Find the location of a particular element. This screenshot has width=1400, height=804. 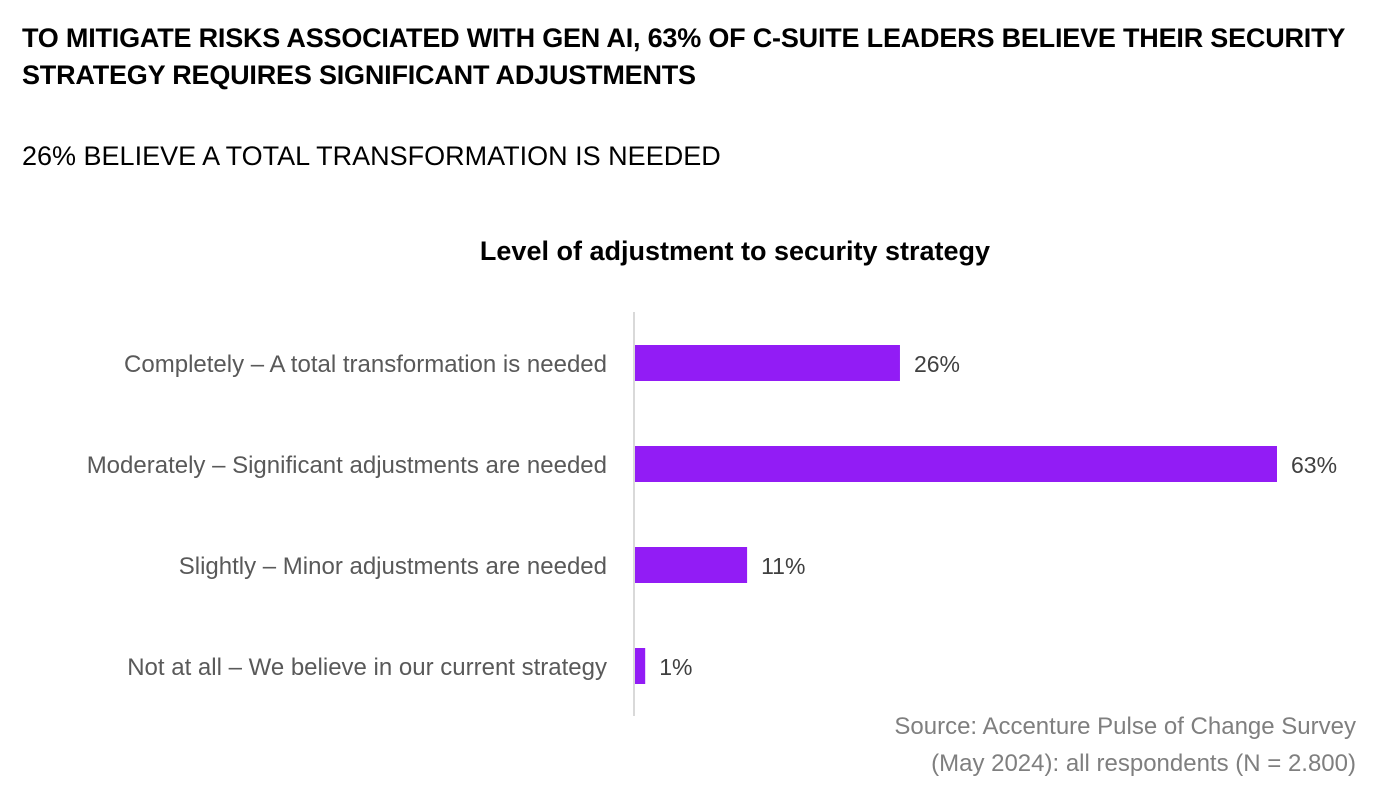

category-label: Slightly – Minor adjustments are needed is located at coordinates (393, 566).